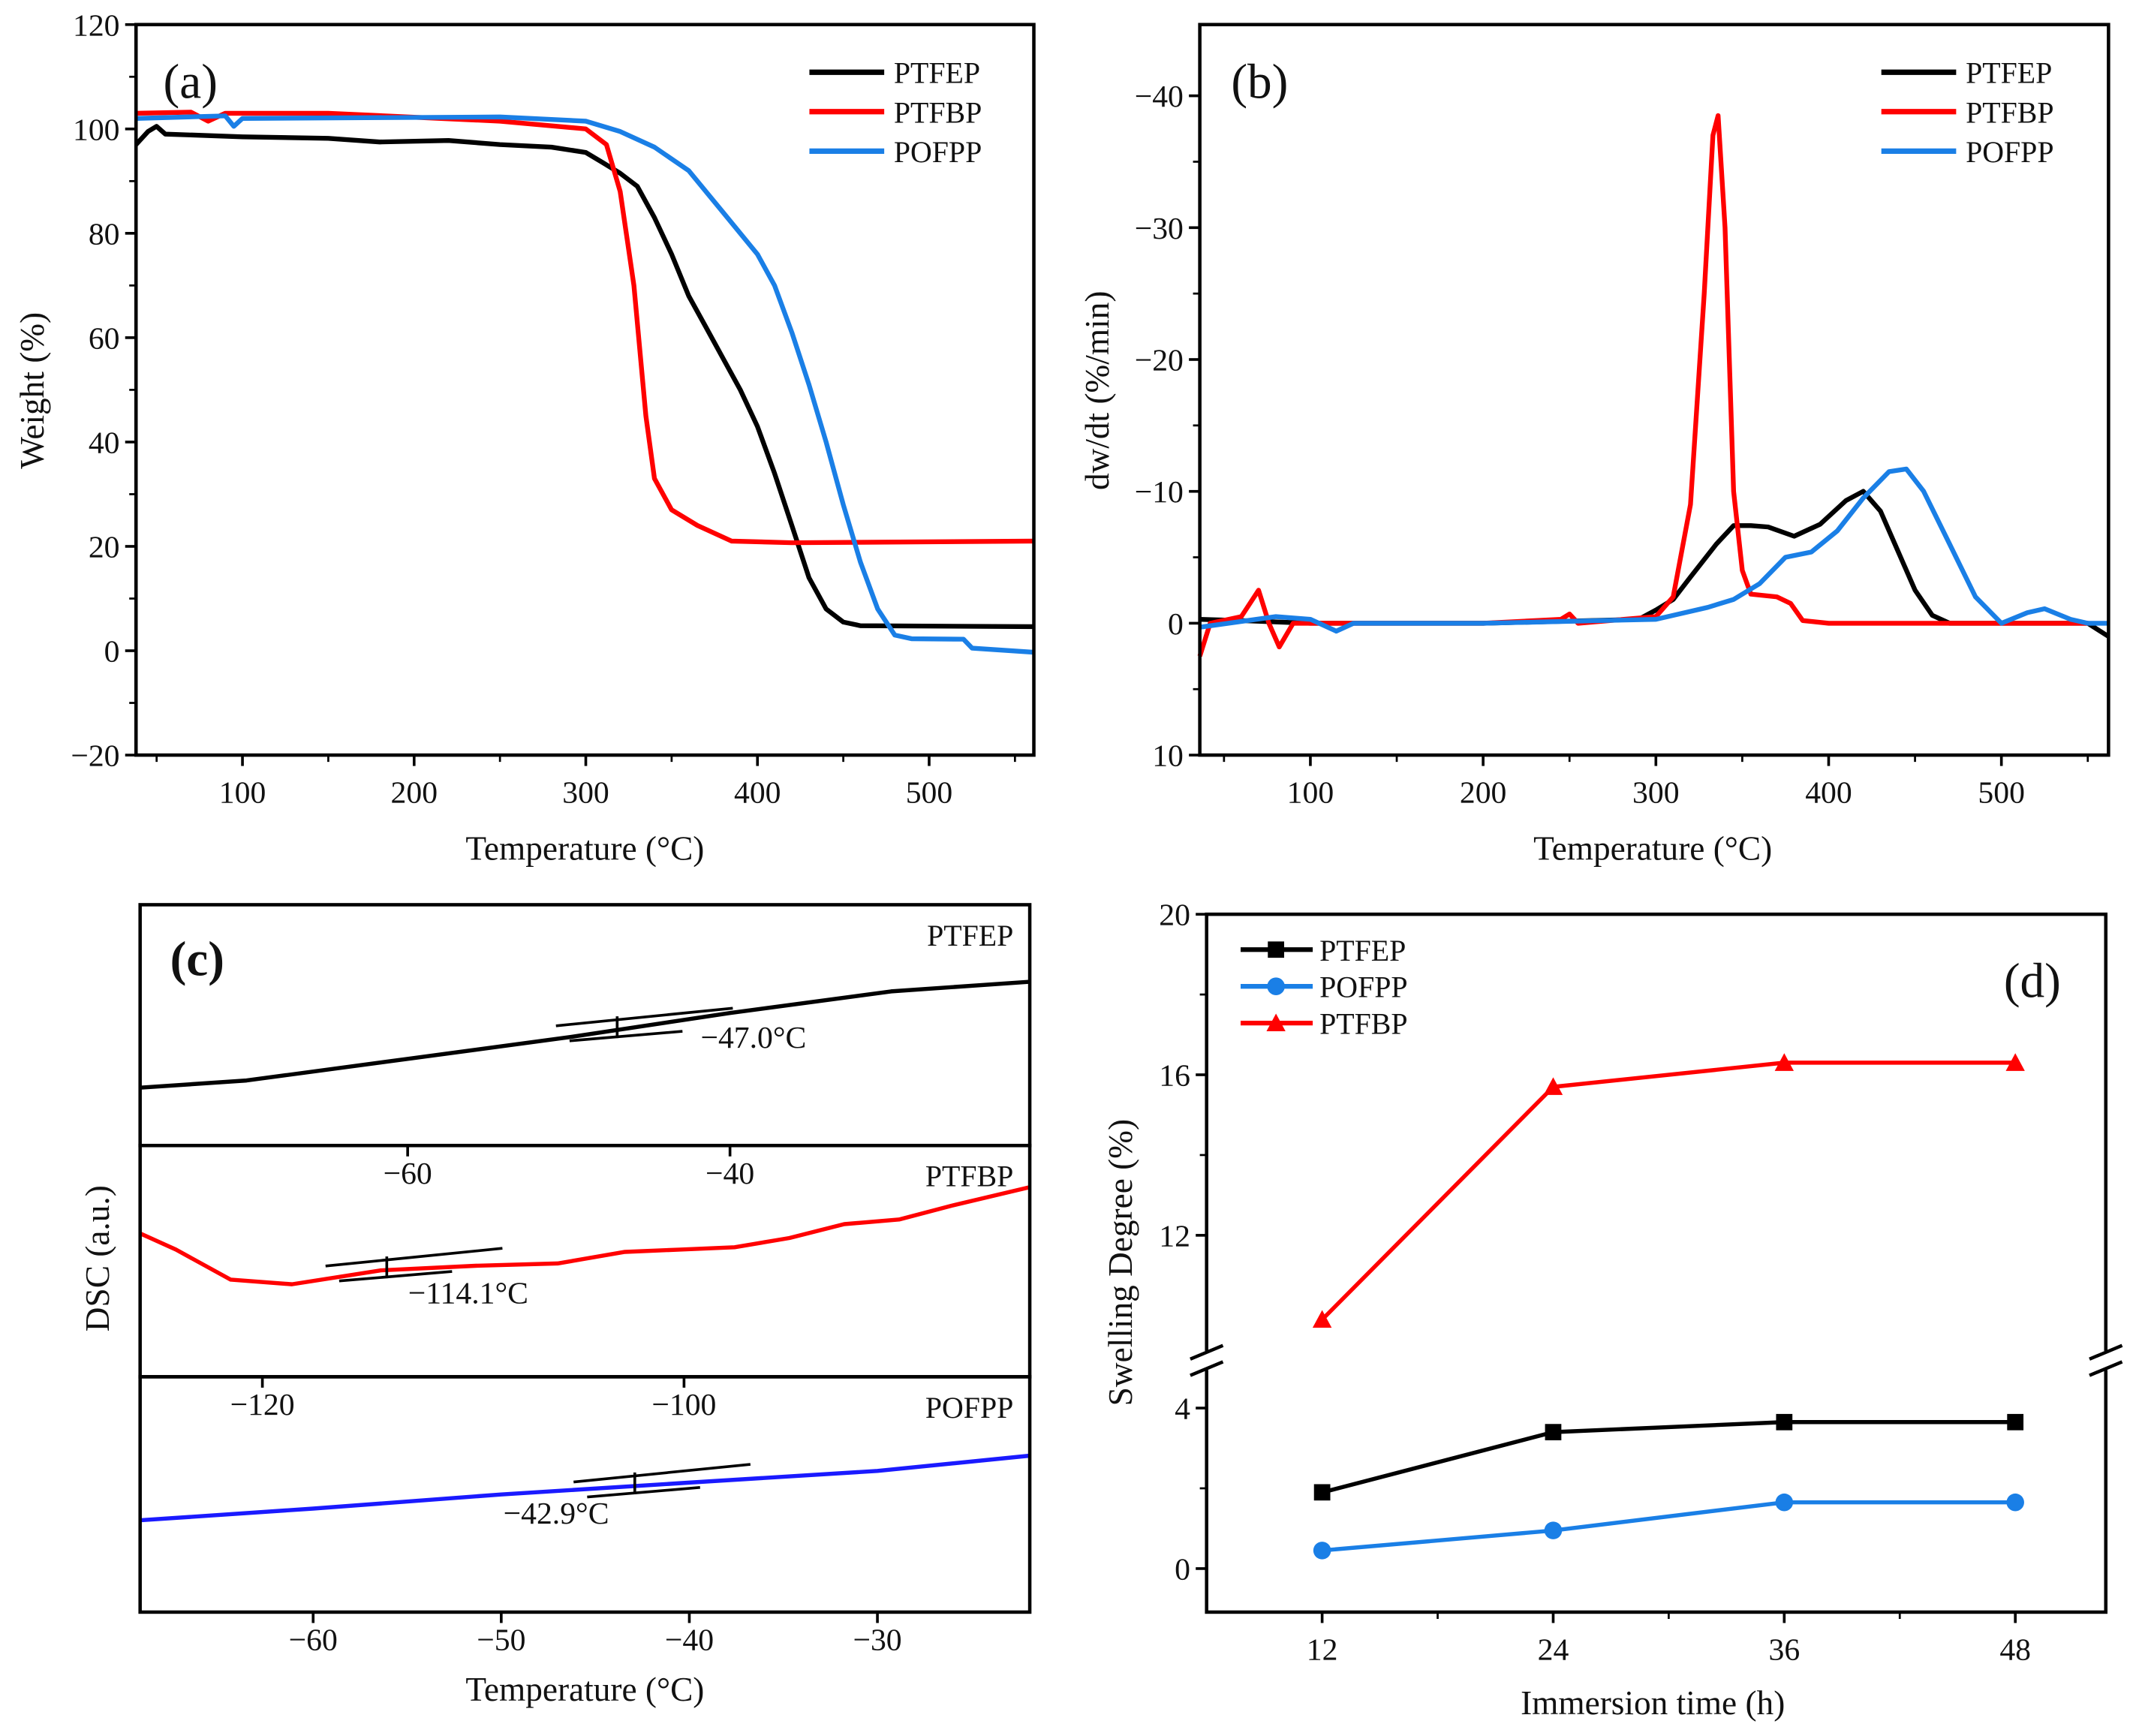  I want to click on y-tick-label: 0, so click(112, 652).